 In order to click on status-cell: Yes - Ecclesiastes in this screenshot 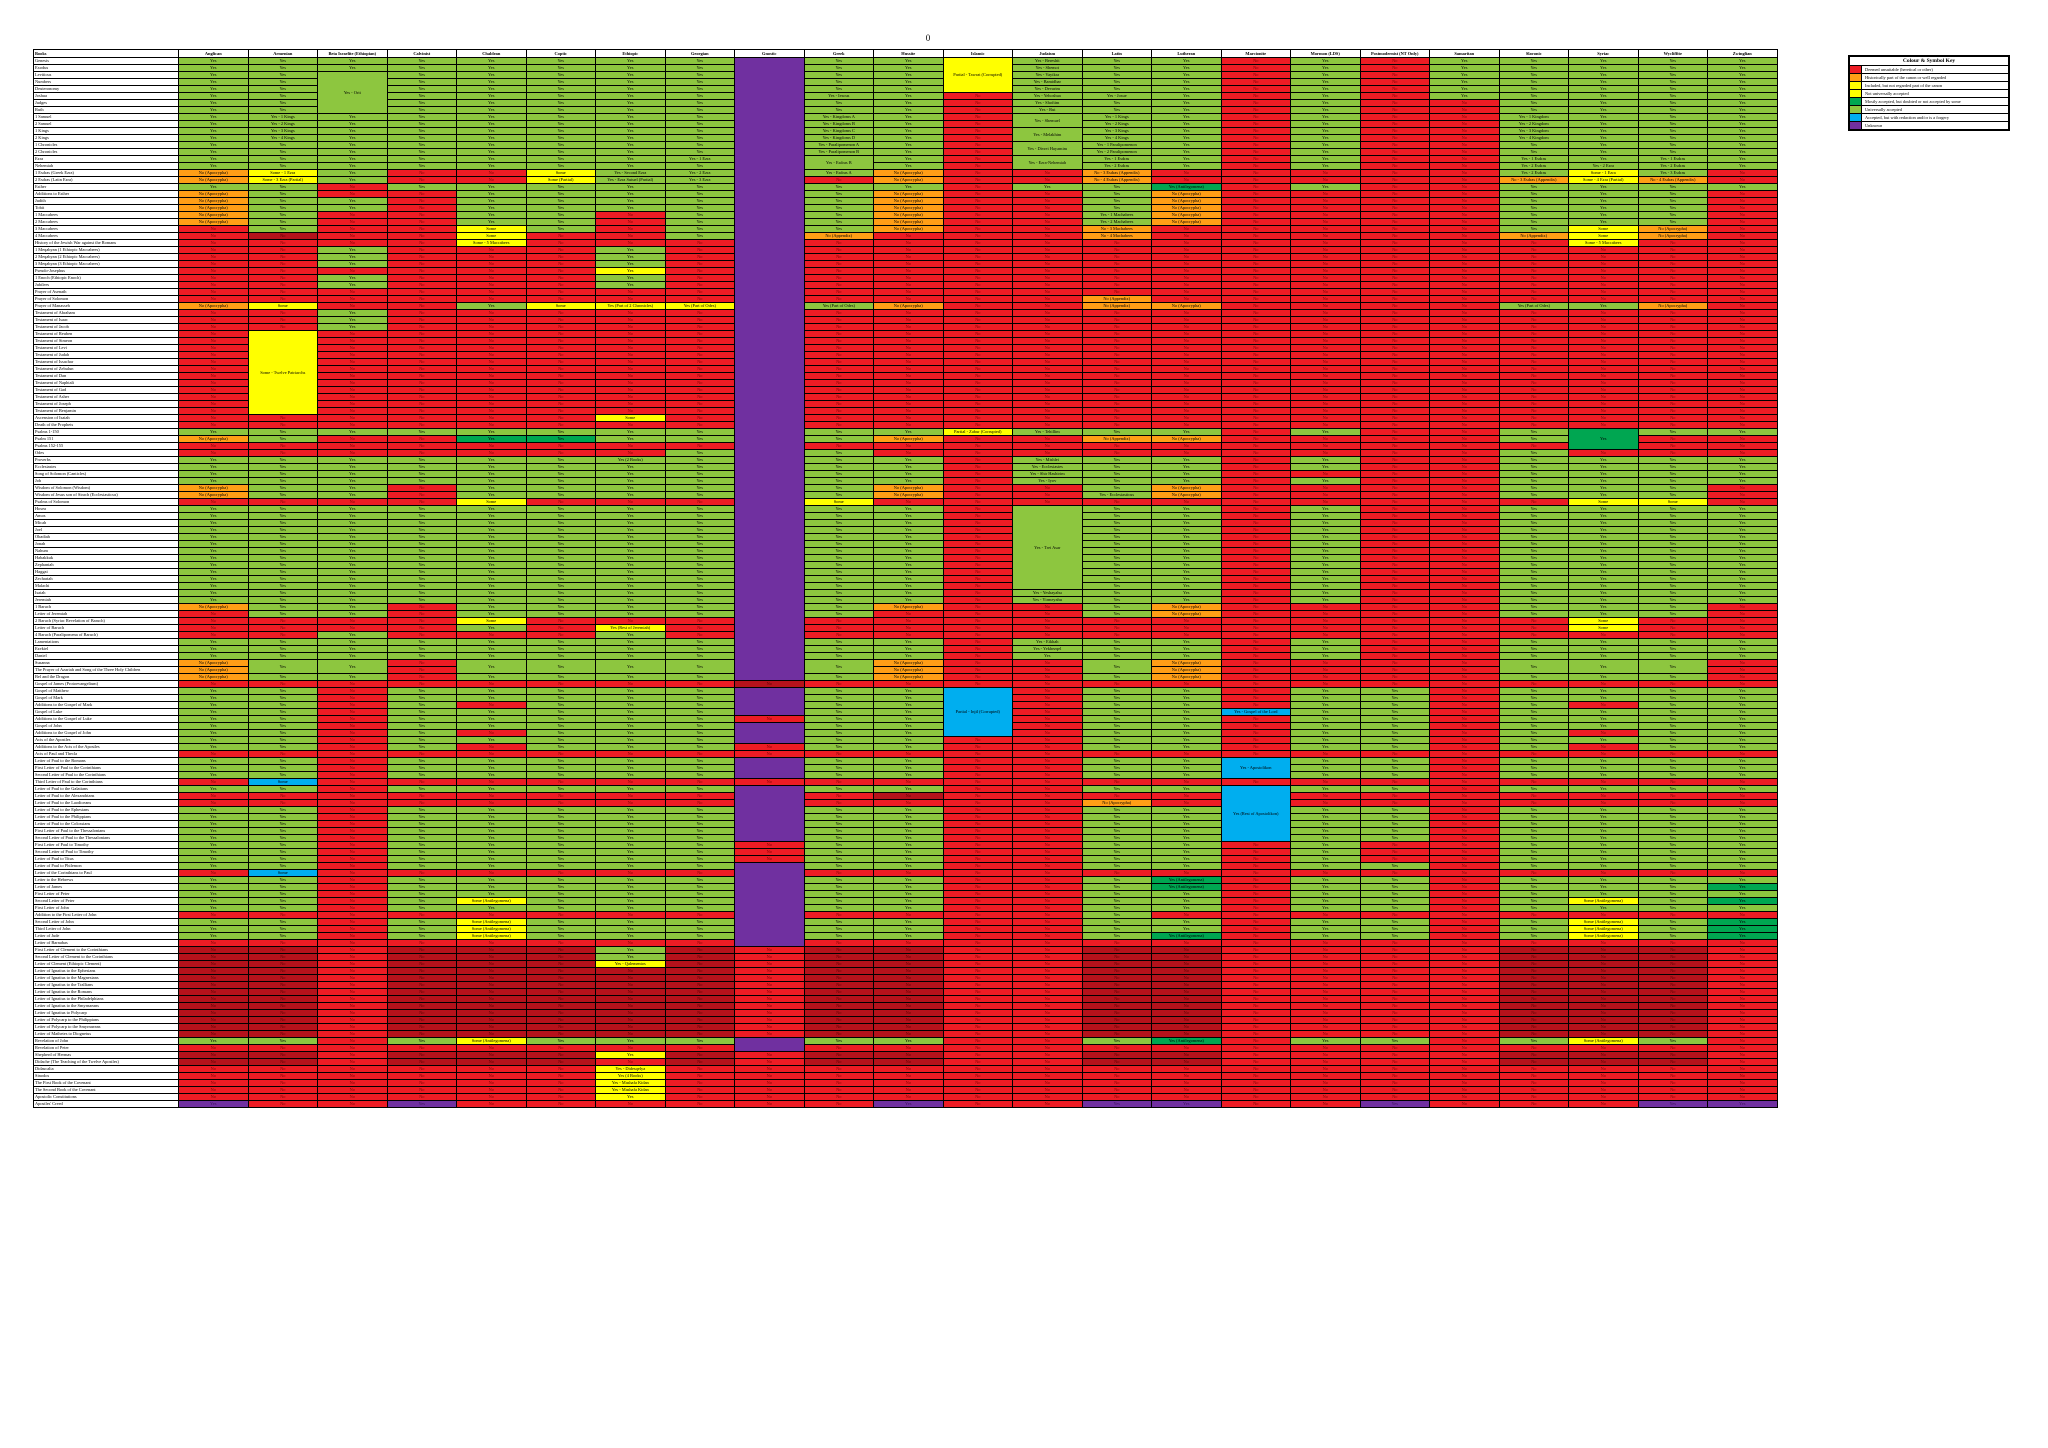, I will do `click(1047, 467)`.